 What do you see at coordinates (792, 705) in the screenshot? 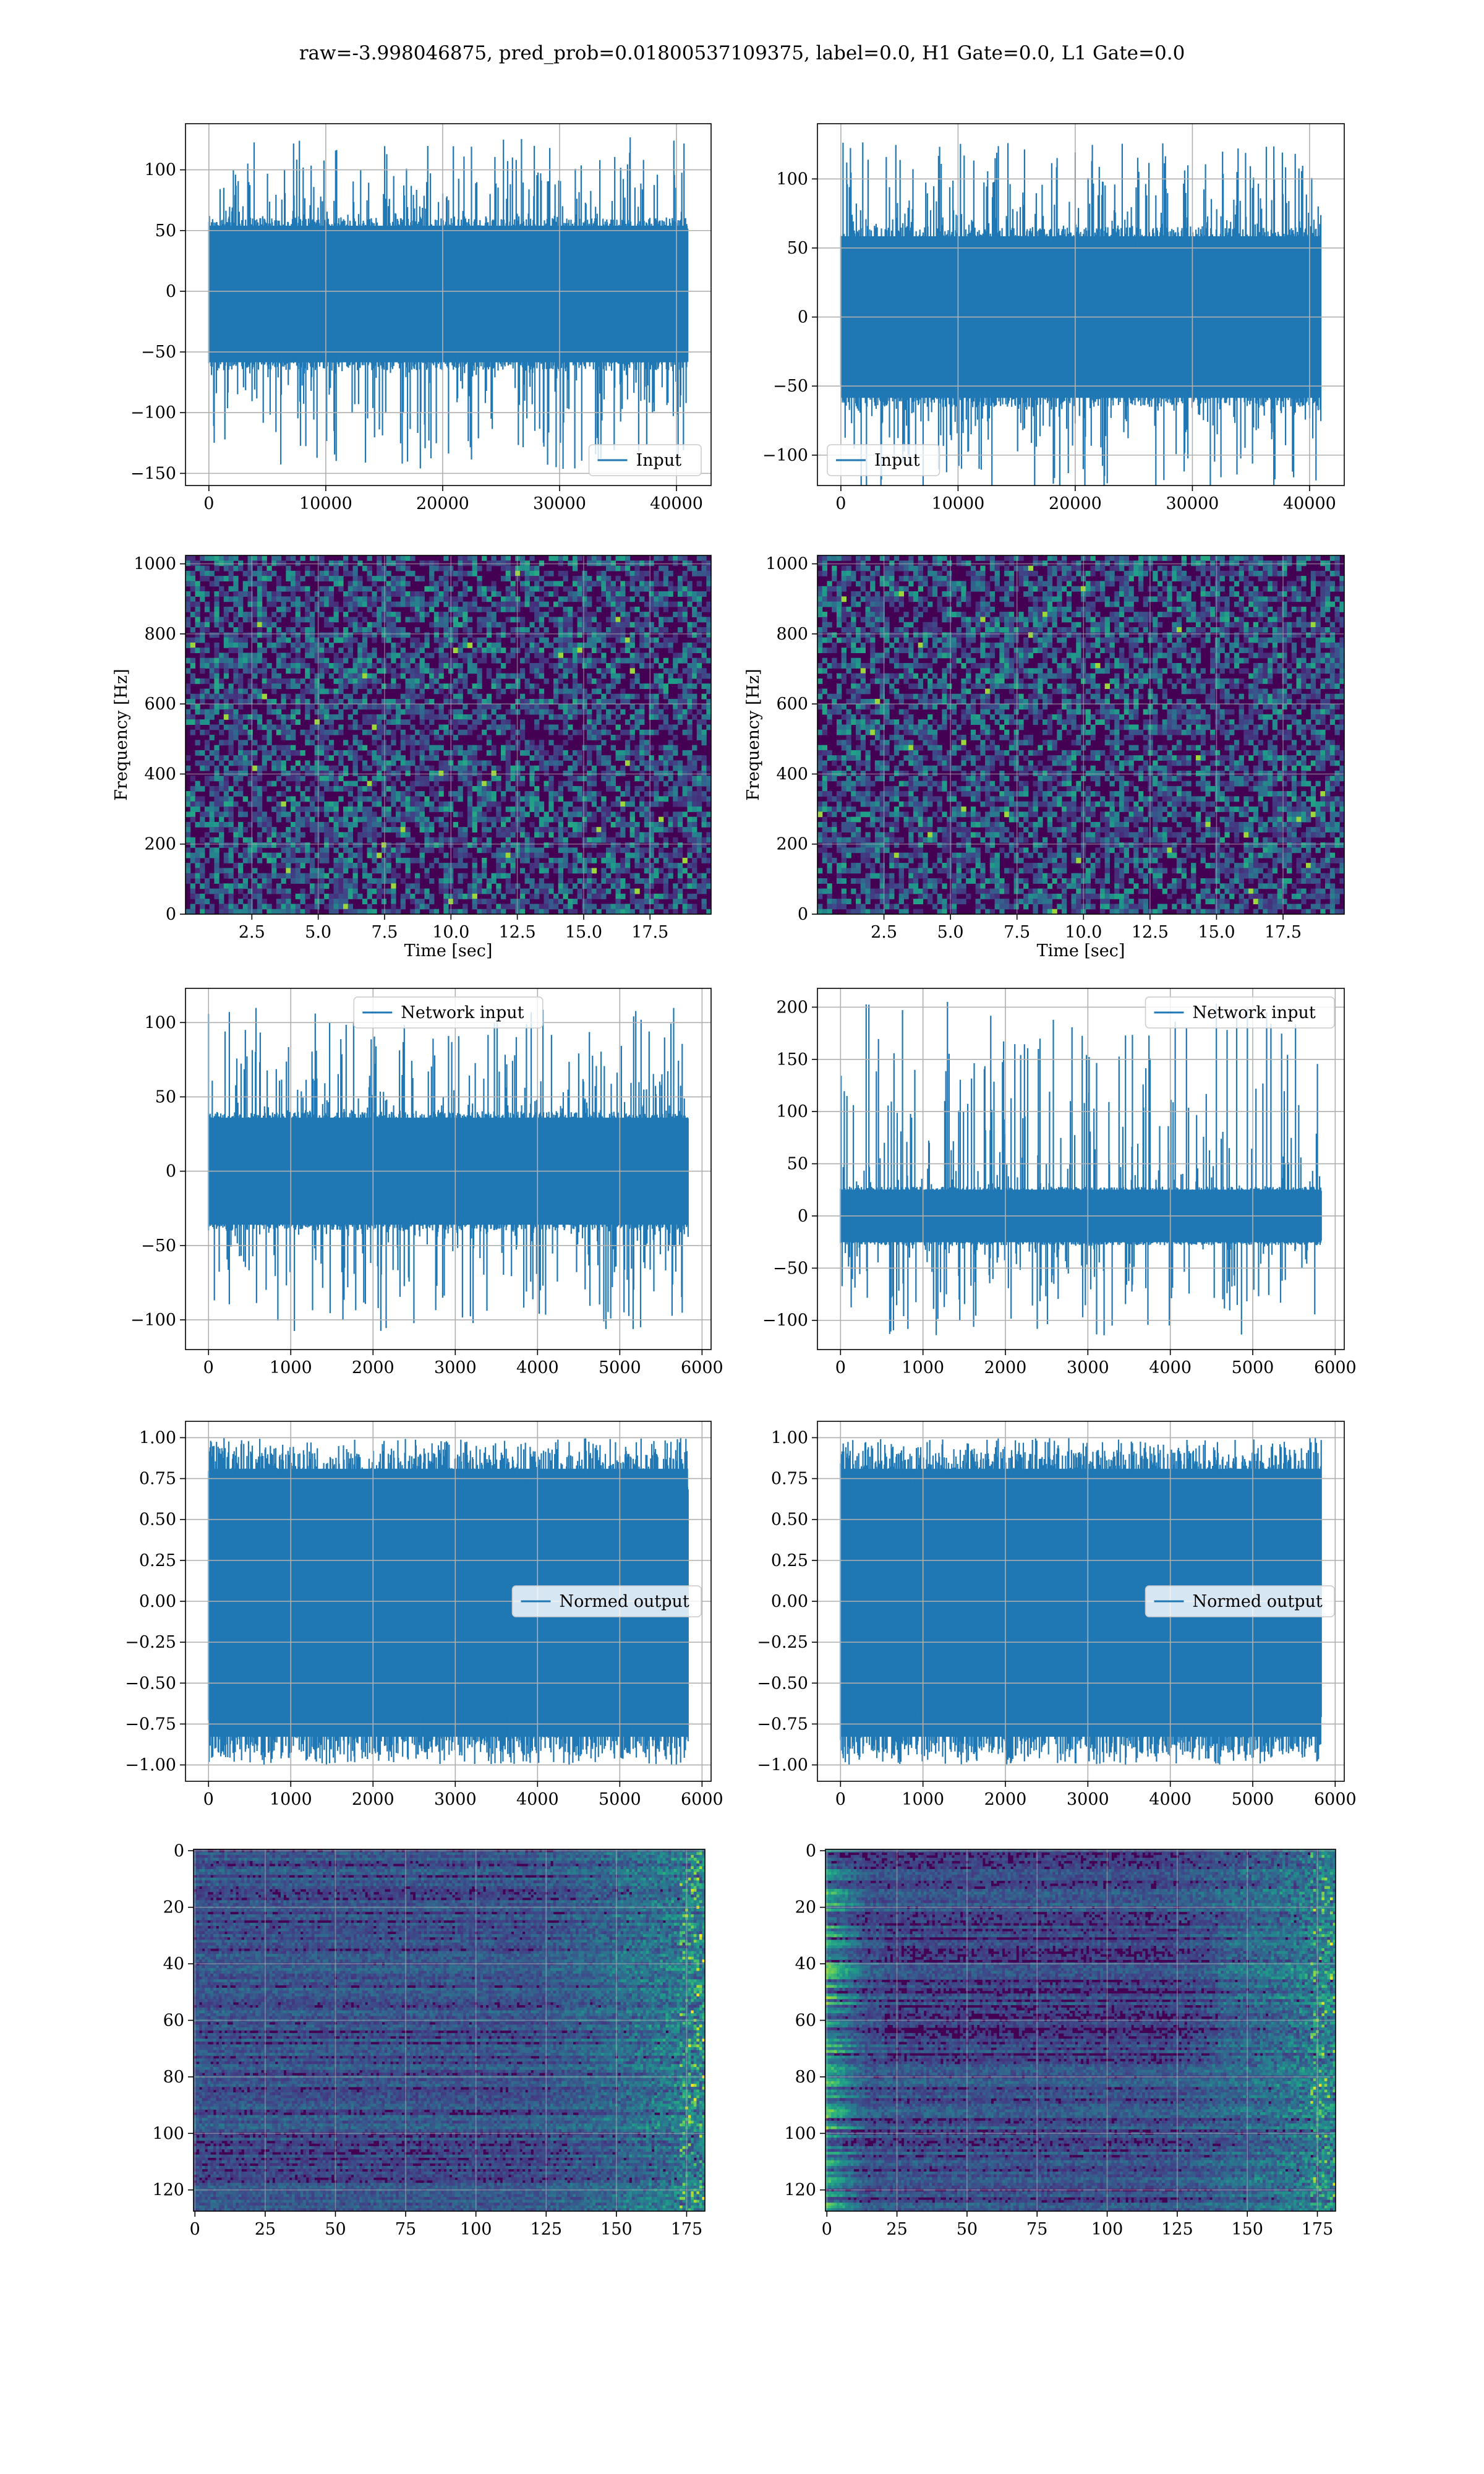
I see `y-tick-label: 600` at bounding box center [792, 705].